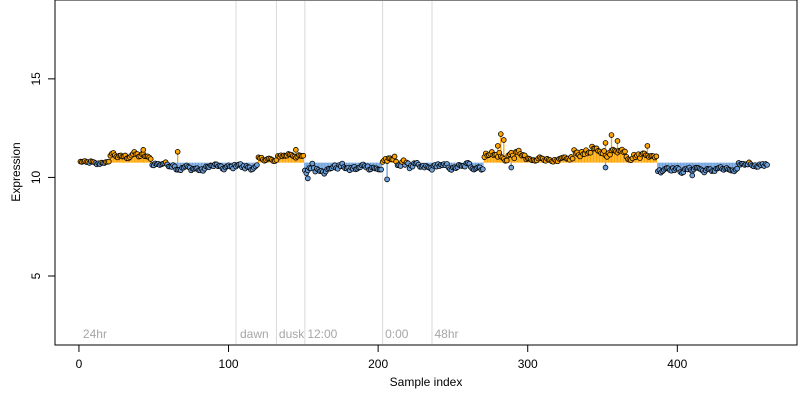  I want to click on section-label: dawn, so click(254, 334).